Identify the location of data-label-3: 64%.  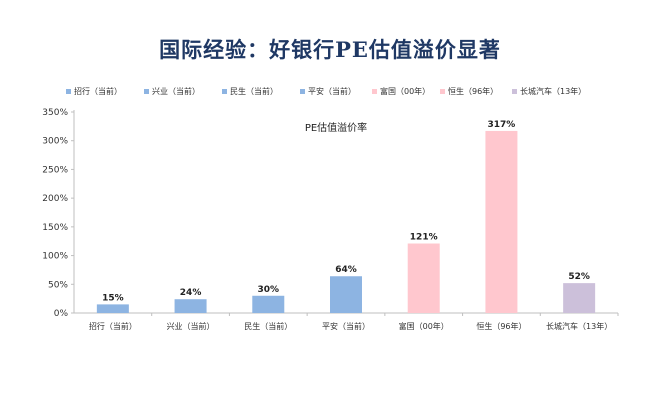
(346, 270).